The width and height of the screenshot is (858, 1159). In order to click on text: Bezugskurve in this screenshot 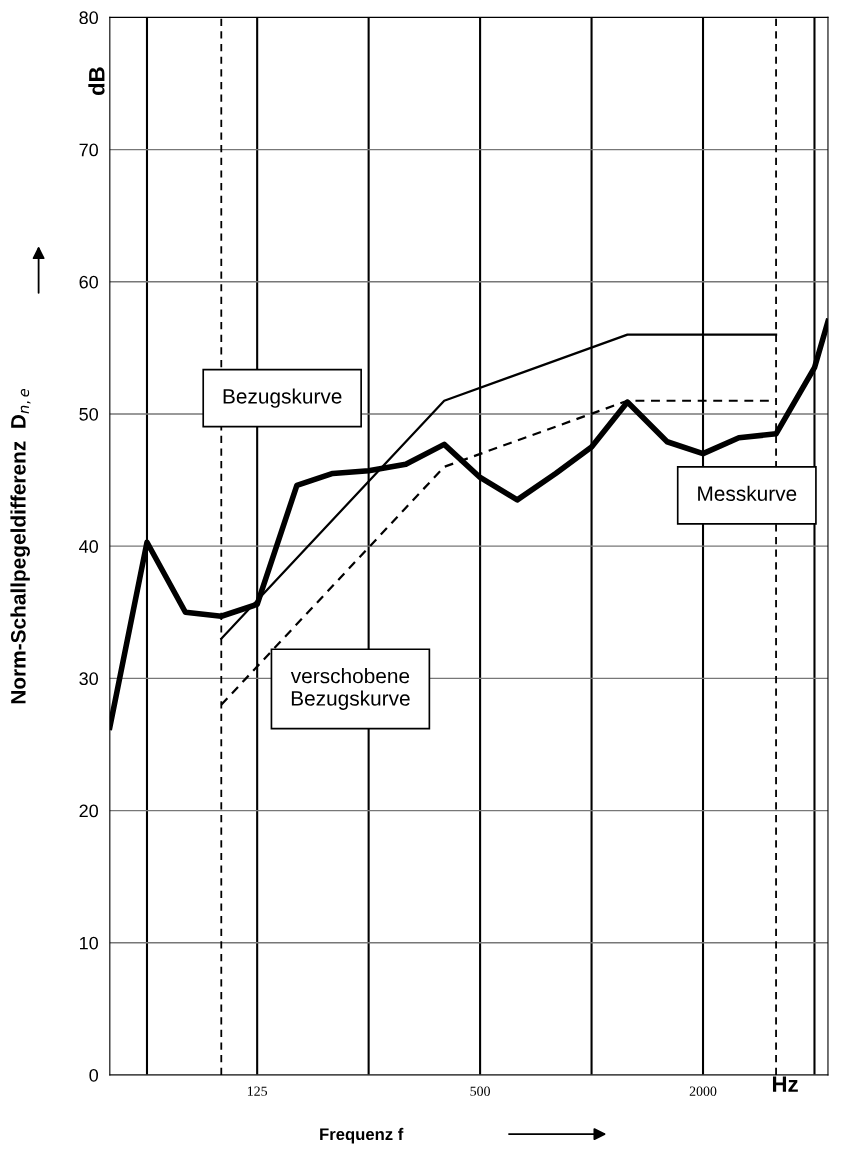, I will do `click(282, 398)`.